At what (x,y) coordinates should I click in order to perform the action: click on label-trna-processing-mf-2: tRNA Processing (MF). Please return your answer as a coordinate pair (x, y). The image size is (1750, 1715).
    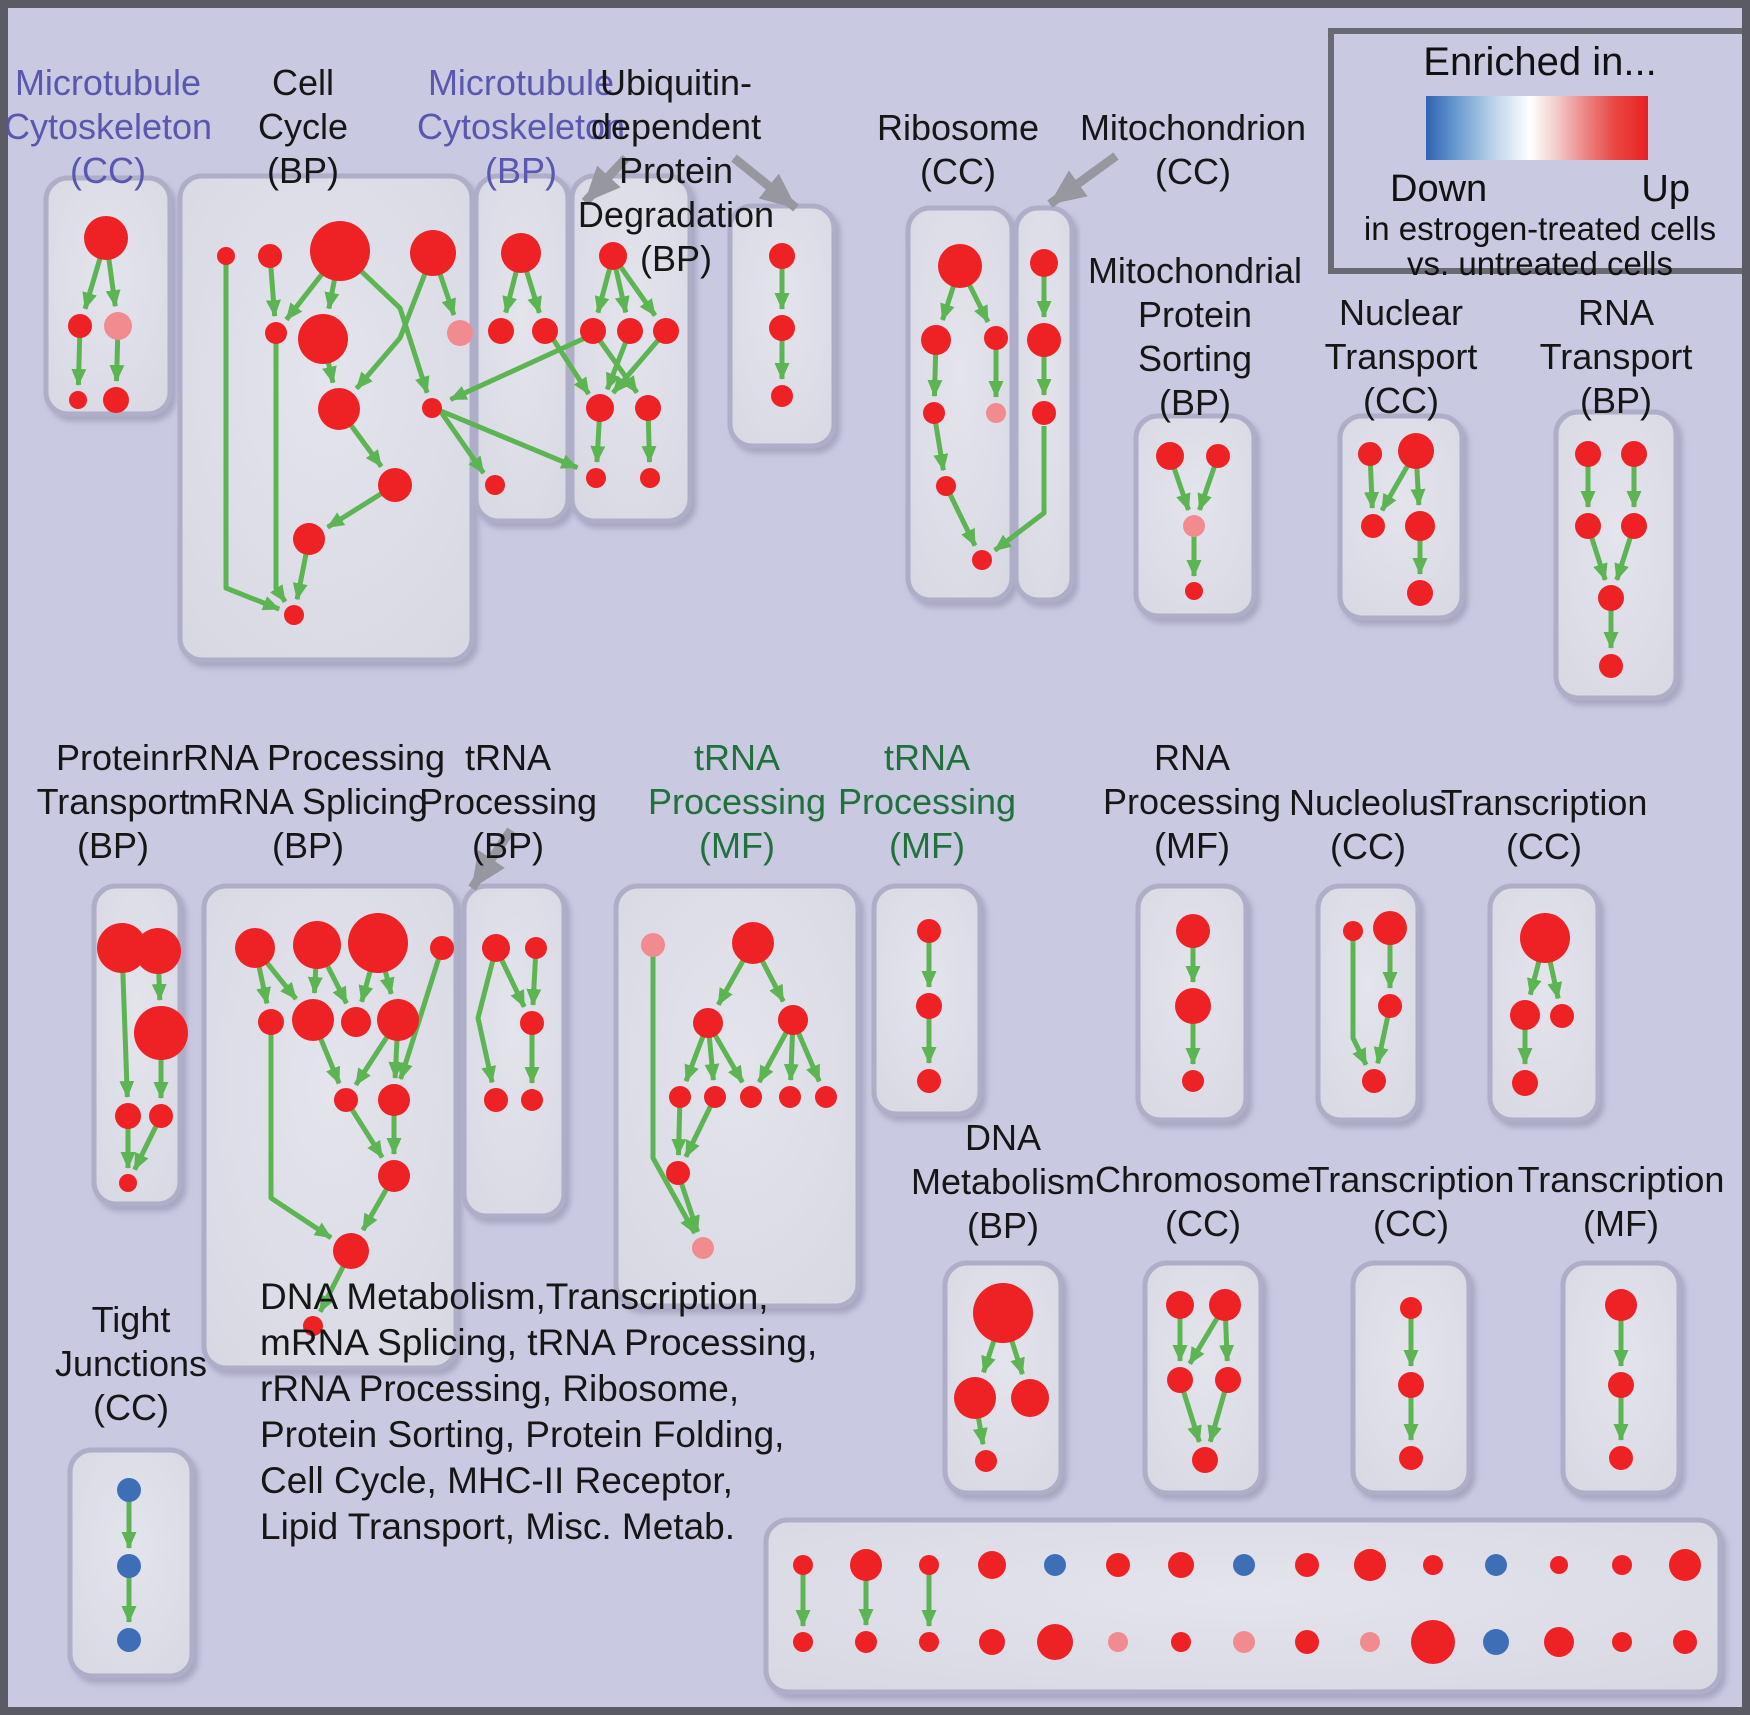
    Looking at the image, I should click on (927, 801).